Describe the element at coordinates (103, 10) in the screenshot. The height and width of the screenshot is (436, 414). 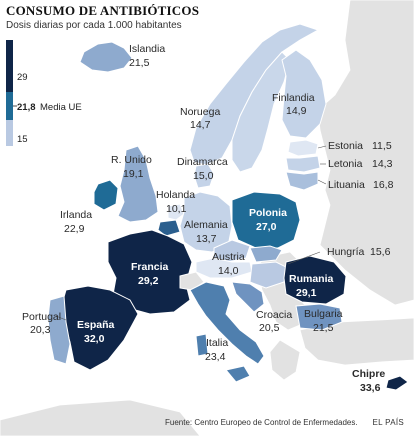
I see `map-title: CONSUMO DE ANTIBIÓTICOS` at that location.